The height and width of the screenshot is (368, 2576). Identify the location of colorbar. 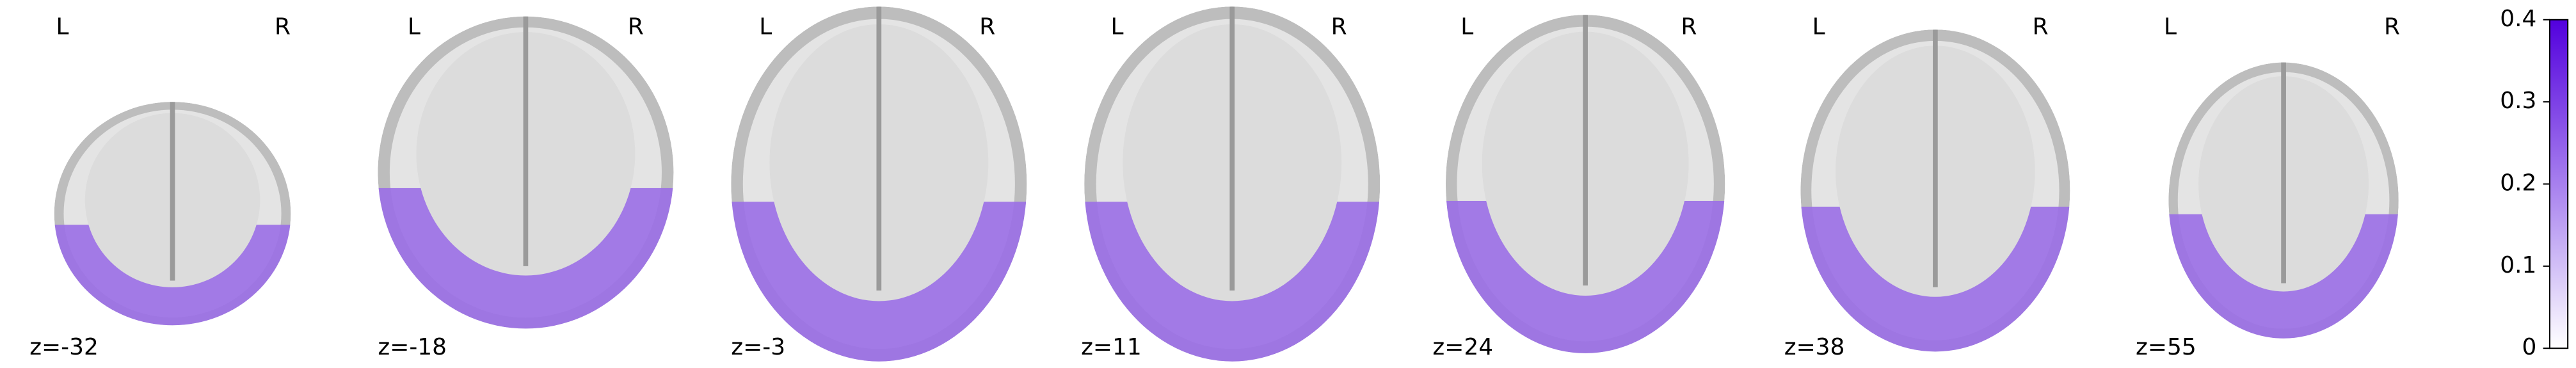
(2558, 184).